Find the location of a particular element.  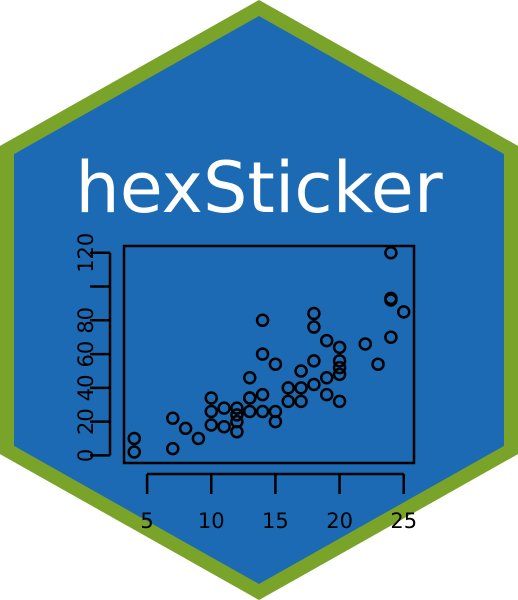

x-tick-label: 10 is located at coordinates (211, 521).